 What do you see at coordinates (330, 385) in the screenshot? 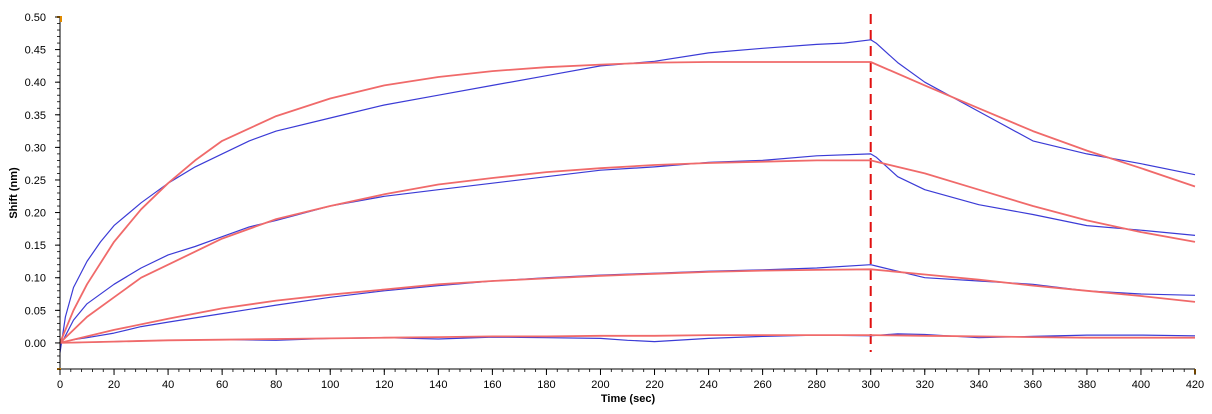
I see `x-tick-label: 100` at bounding box center [330, 385].